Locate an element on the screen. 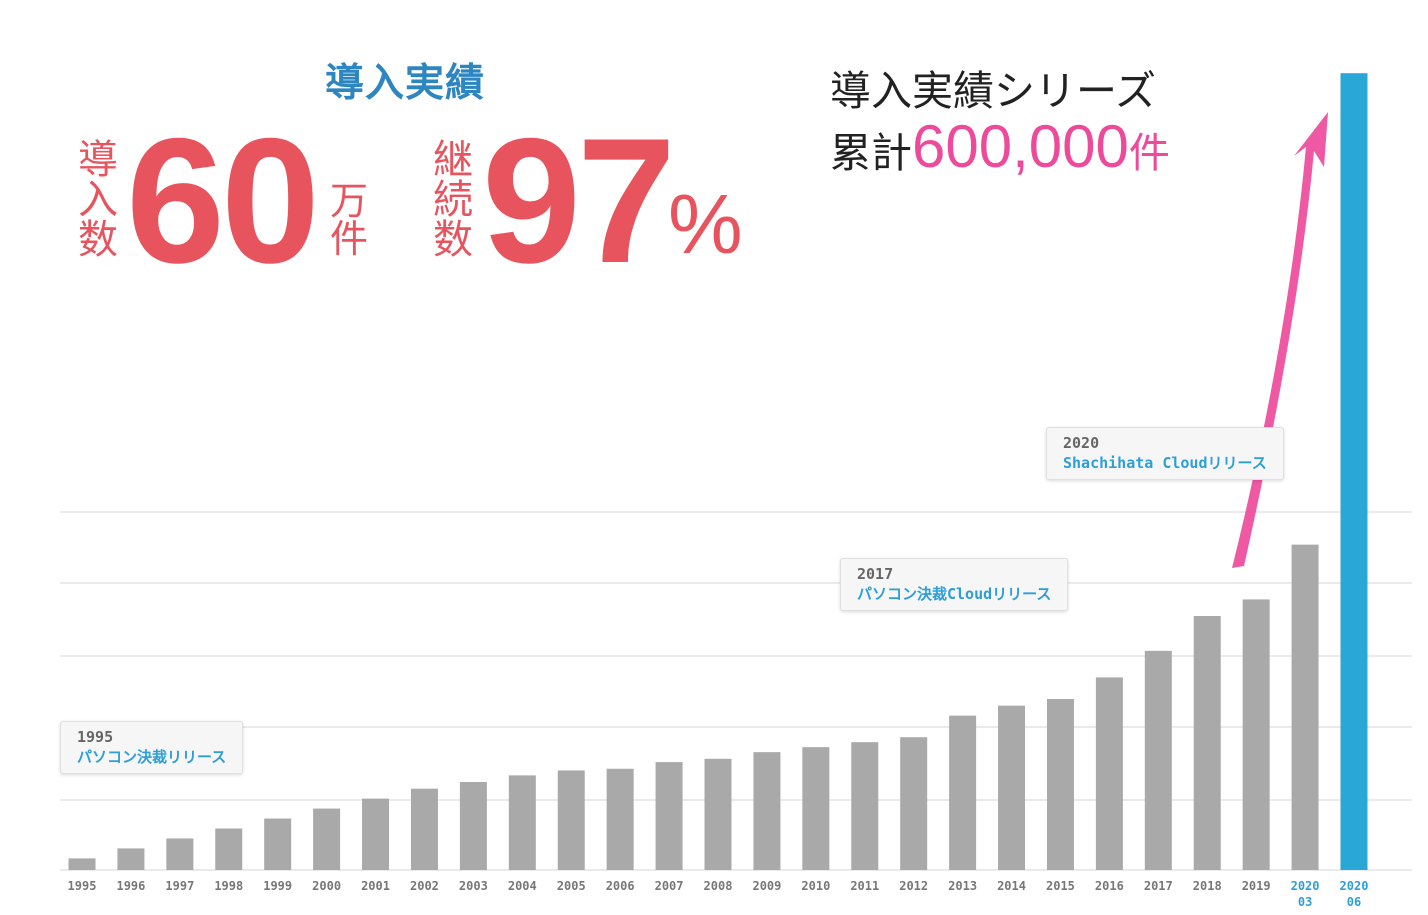  bar-2010 is located at coordinates (816, 808).